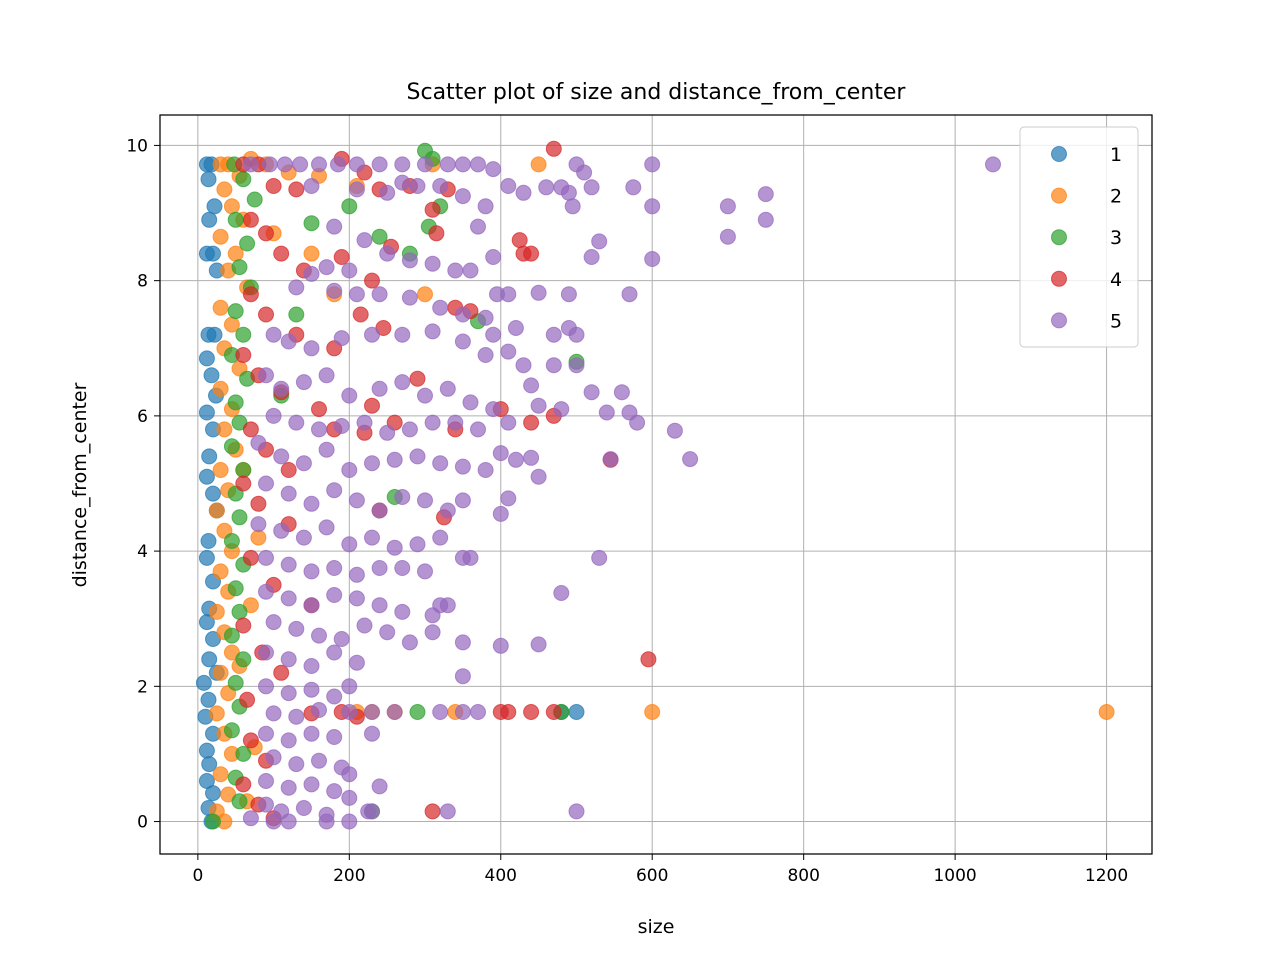 Image resolution: width=1280 pixels, height=960 pixels. What do you see at coordinates (1116, 238) in the screenshot?
I see `legend-label: 3` at bounding box center [1116, 238].